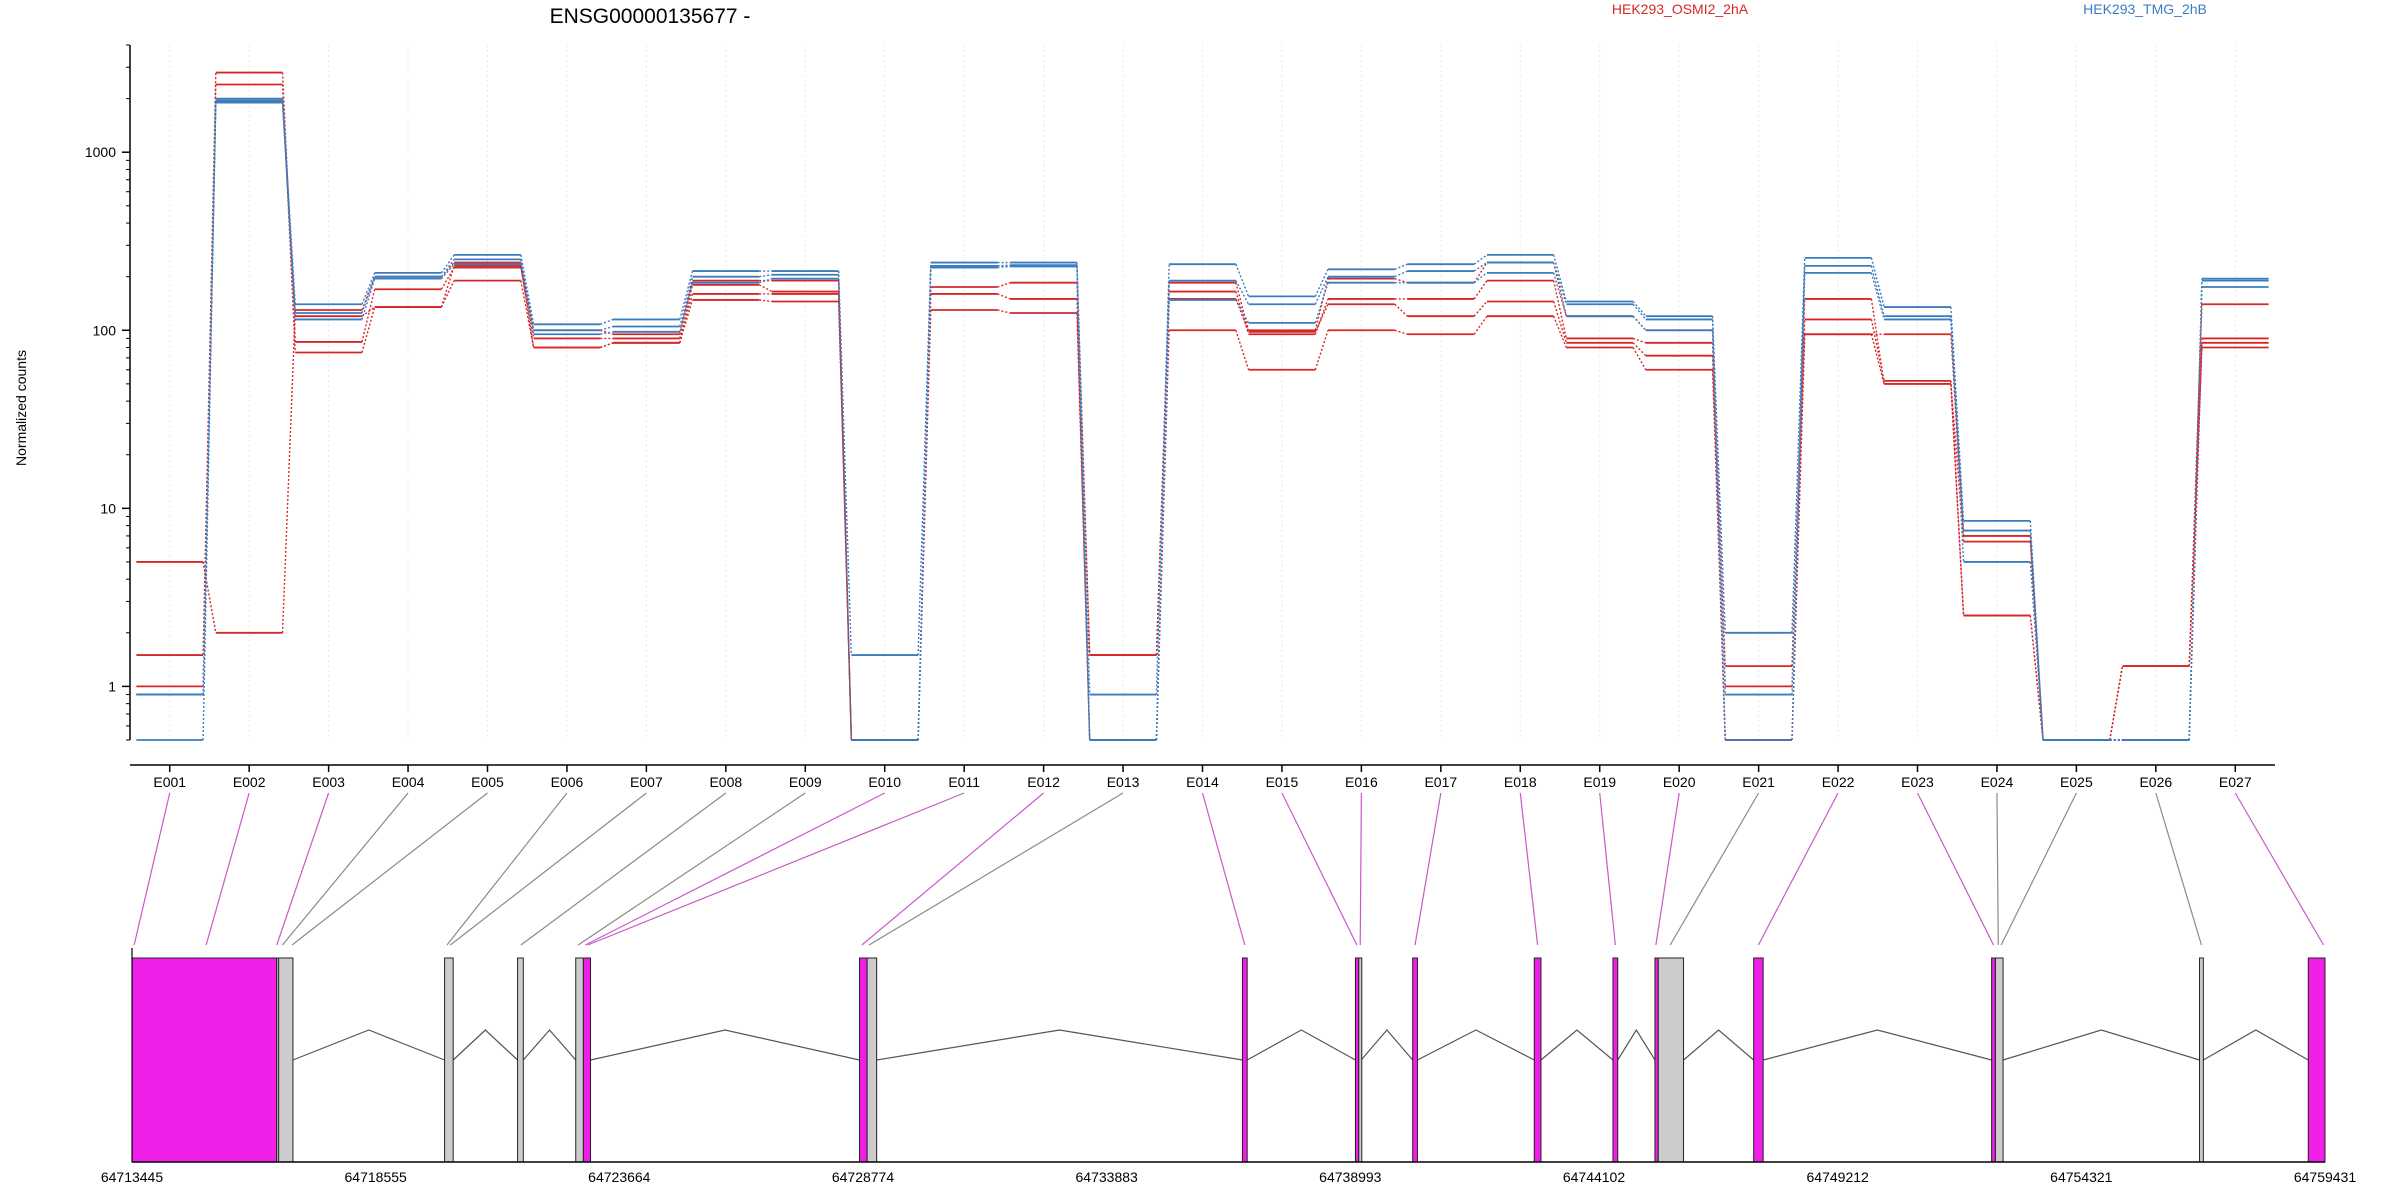 The image size is (2400, 1200). What do you see at coordinates (376, 1177) in the screenshot?
I see `genomic-tick-label: 64718555` at bounding box center [376, 1177].